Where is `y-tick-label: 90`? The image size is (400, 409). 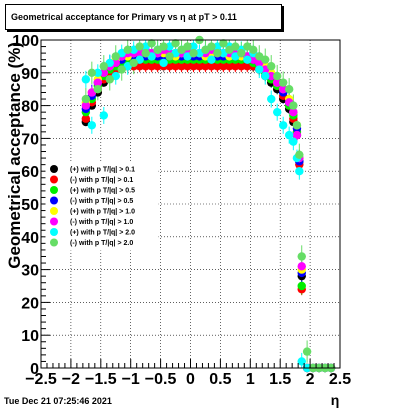 y-tick-label: 90 is located at coordinates (30, 74).